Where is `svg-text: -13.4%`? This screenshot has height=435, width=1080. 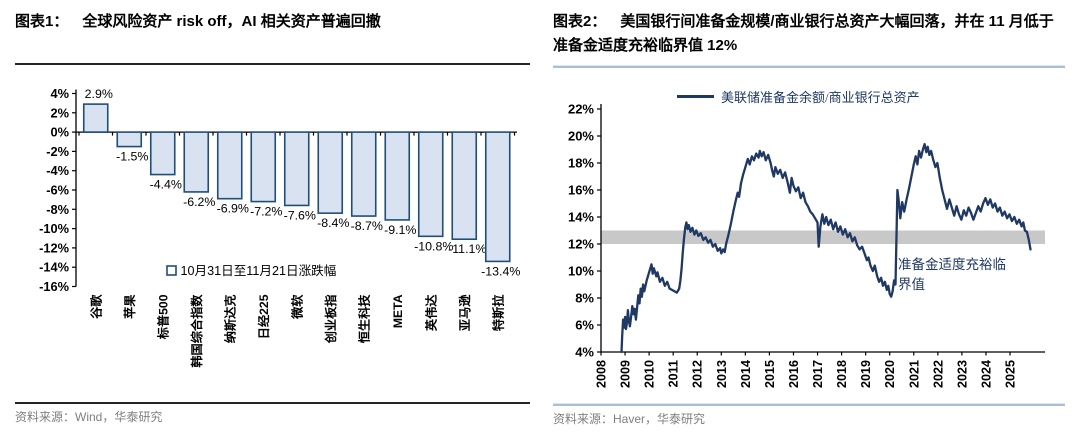
svg-text: -13.4% is located at coordinates (500, 271).